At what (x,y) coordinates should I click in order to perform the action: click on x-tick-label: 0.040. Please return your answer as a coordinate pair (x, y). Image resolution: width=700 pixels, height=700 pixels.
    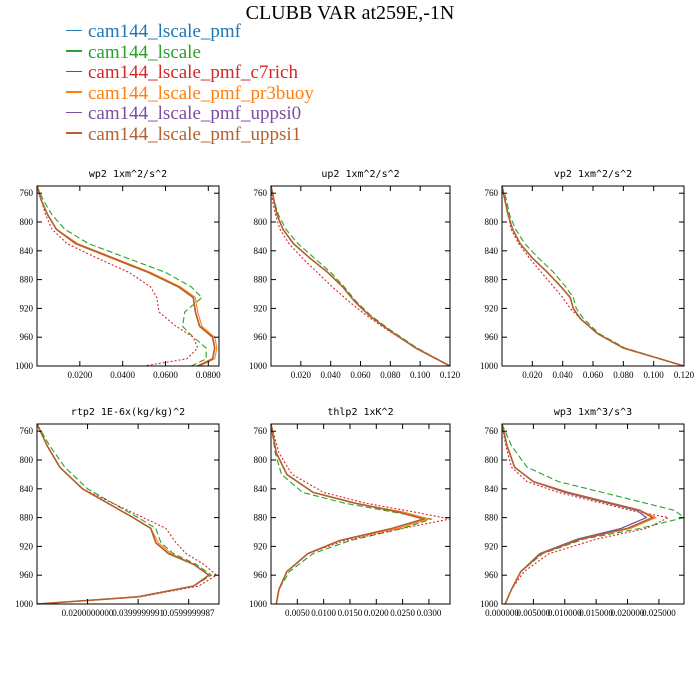
    Looking at the image, I should click on (563, 375).